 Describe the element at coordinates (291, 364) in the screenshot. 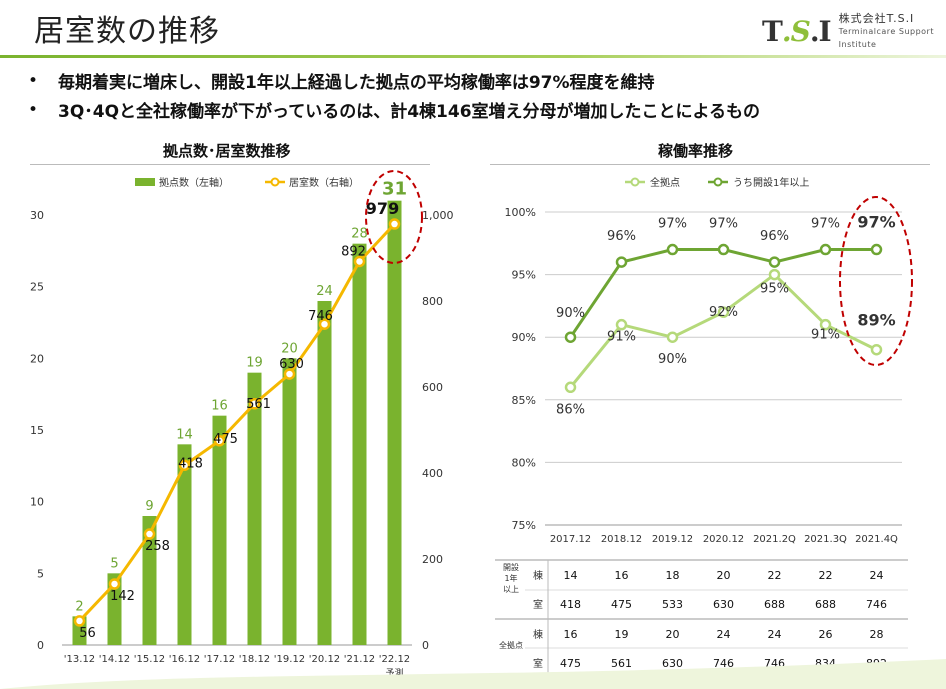

I see `rooms-value-label: 630` at that location.